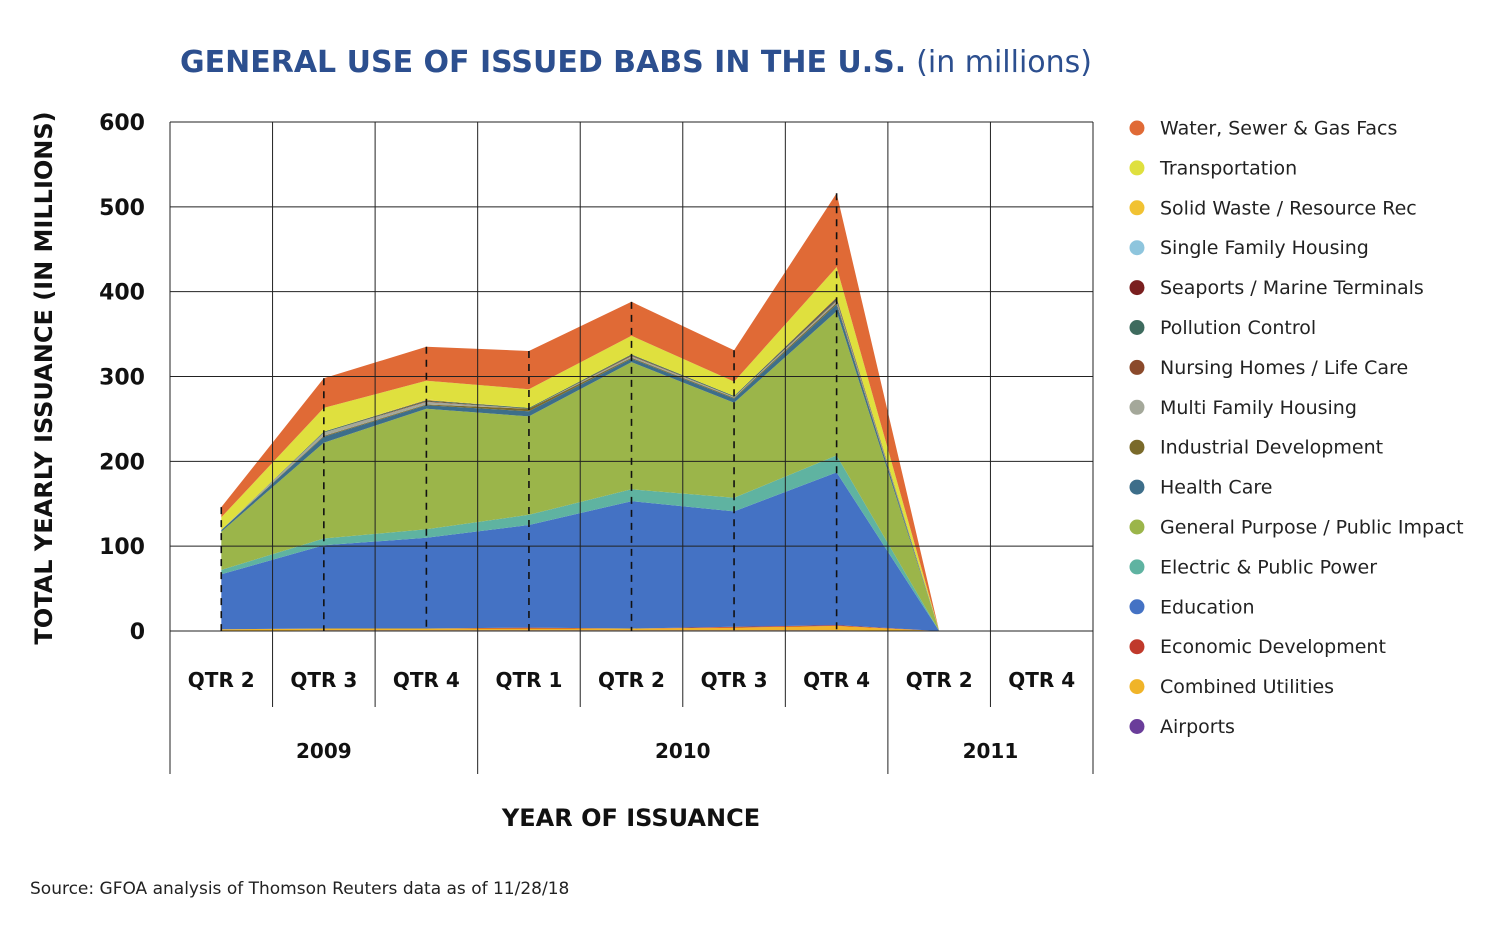  What do you see at coordinates (137, 632) in the screenshot?
I see `y-tick-label: 0` at bounding box center [137, 632].